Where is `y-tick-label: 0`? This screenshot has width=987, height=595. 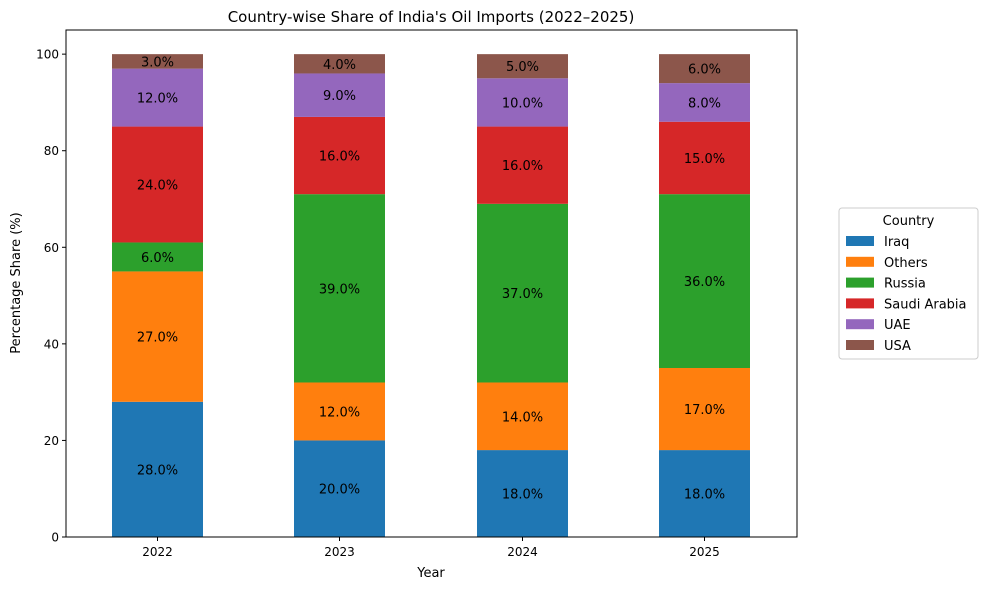 y-tick-label: 0 is located at coordinates (55, 538).